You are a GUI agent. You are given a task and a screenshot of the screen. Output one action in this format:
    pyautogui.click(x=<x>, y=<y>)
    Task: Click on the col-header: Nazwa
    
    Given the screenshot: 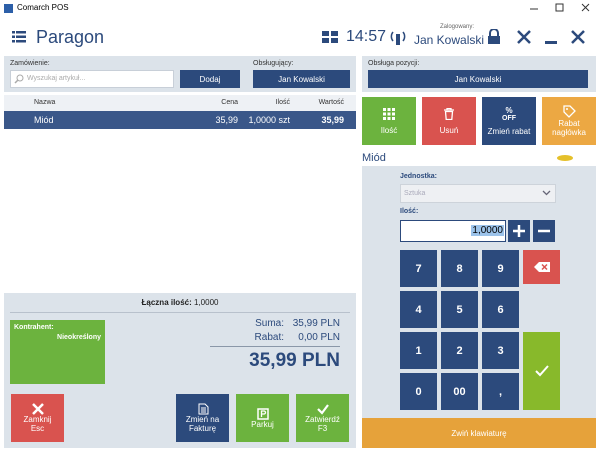 What is the action you would take?
    pyautogui.click(x=45, y=102)
    